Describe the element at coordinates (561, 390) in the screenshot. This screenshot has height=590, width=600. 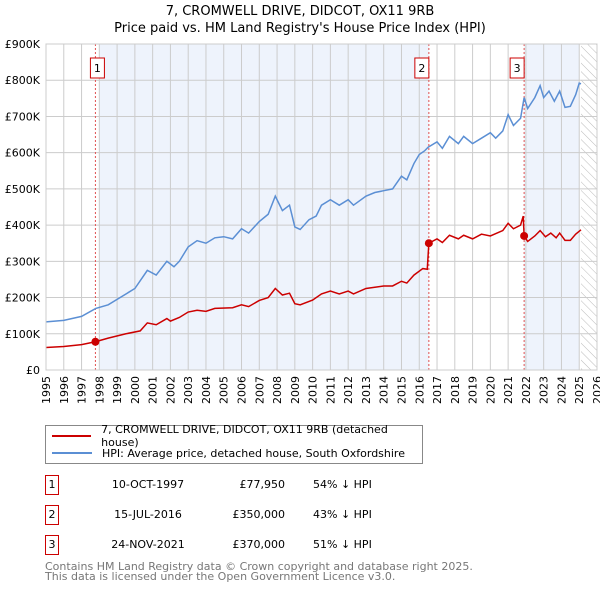
I see `x-tick-label: 2024` at that location.